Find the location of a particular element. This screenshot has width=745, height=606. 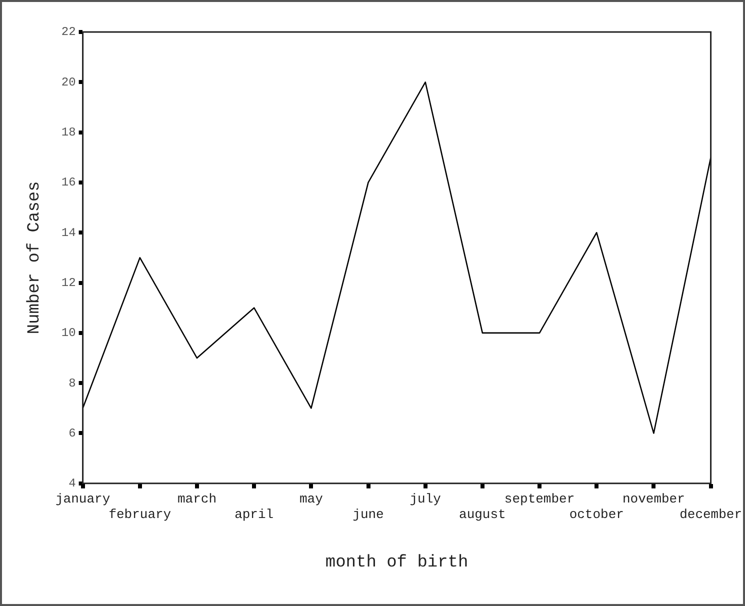

x-tick-label: may is located at coordinates (311, 499).